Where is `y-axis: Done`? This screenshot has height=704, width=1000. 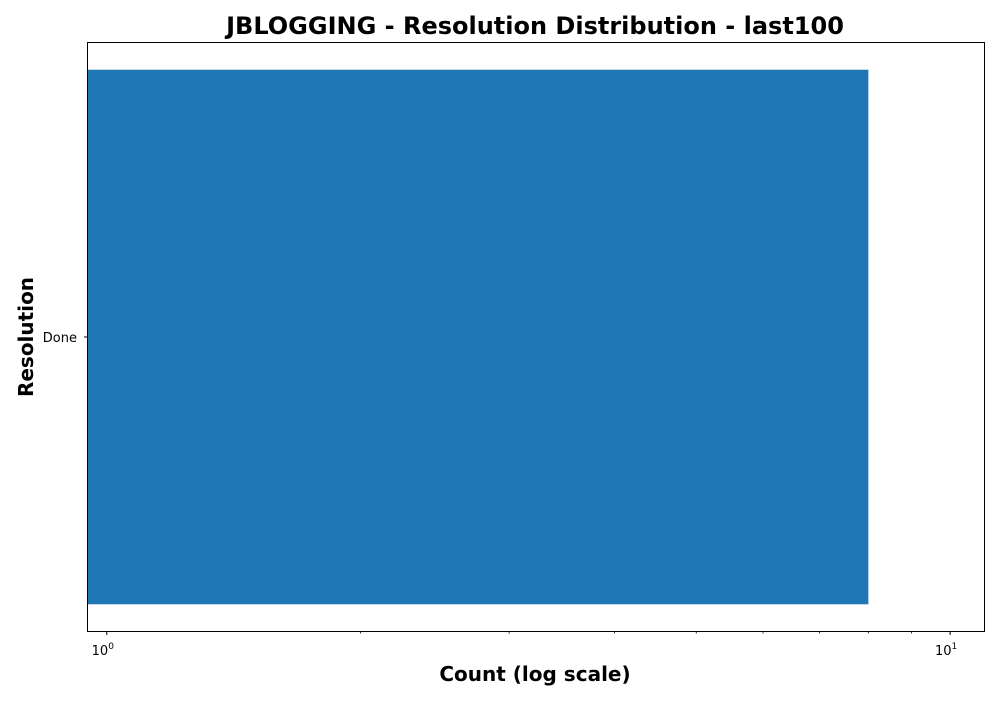
y-axis: Done is located at coordinates (65, 338).